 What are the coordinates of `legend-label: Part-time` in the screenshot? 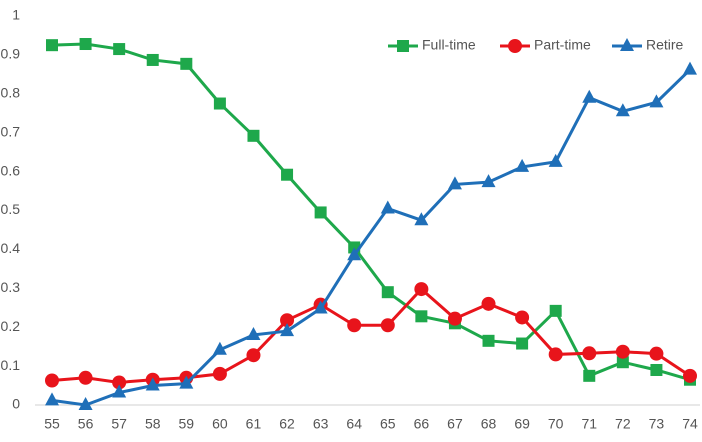 It's located at (562, 45).